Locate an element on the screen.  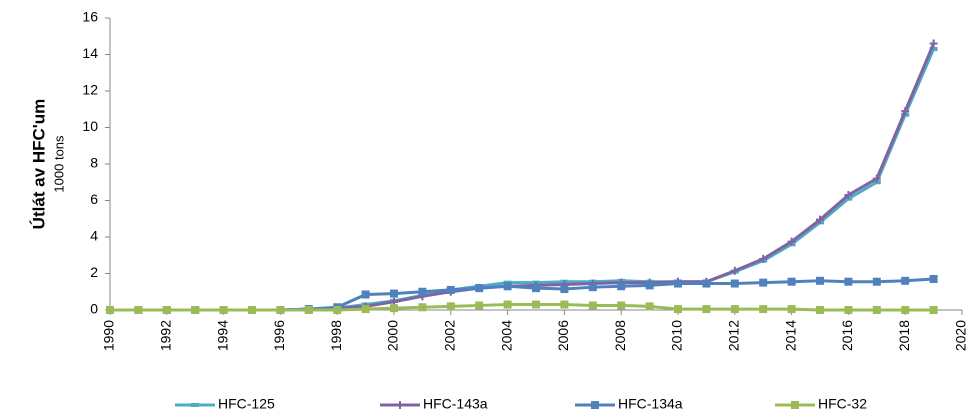
x-tick-label: 2012 is located at coordinates (734, 335).